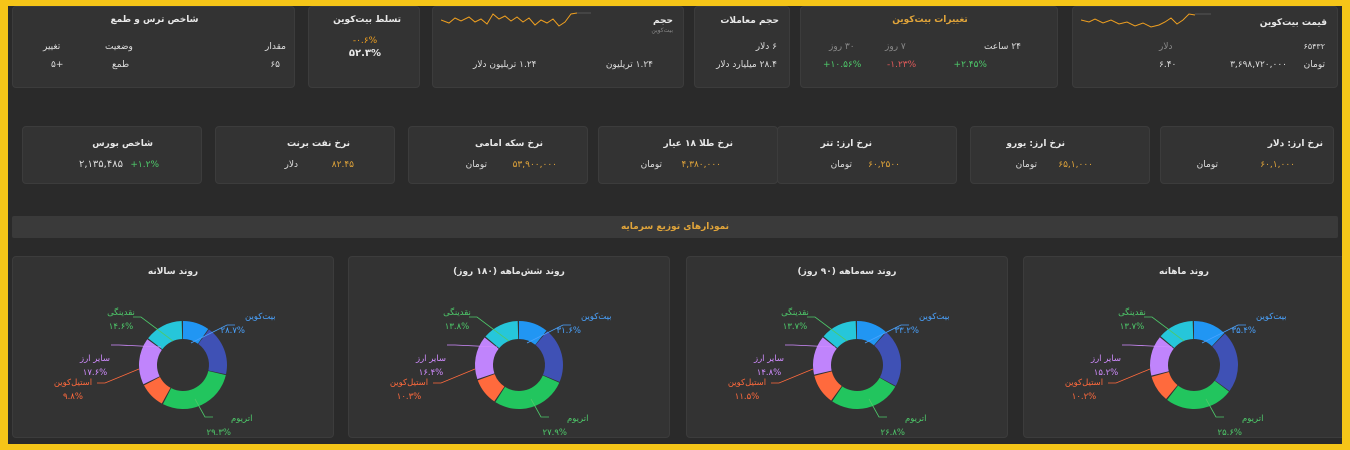 Image resolution: width=1350 pixels, height=450 pixels. Describe the element at coordinates (895, 47) in the screenshot. I see `btc-changes-7d-label: ۷ روز` at that location.